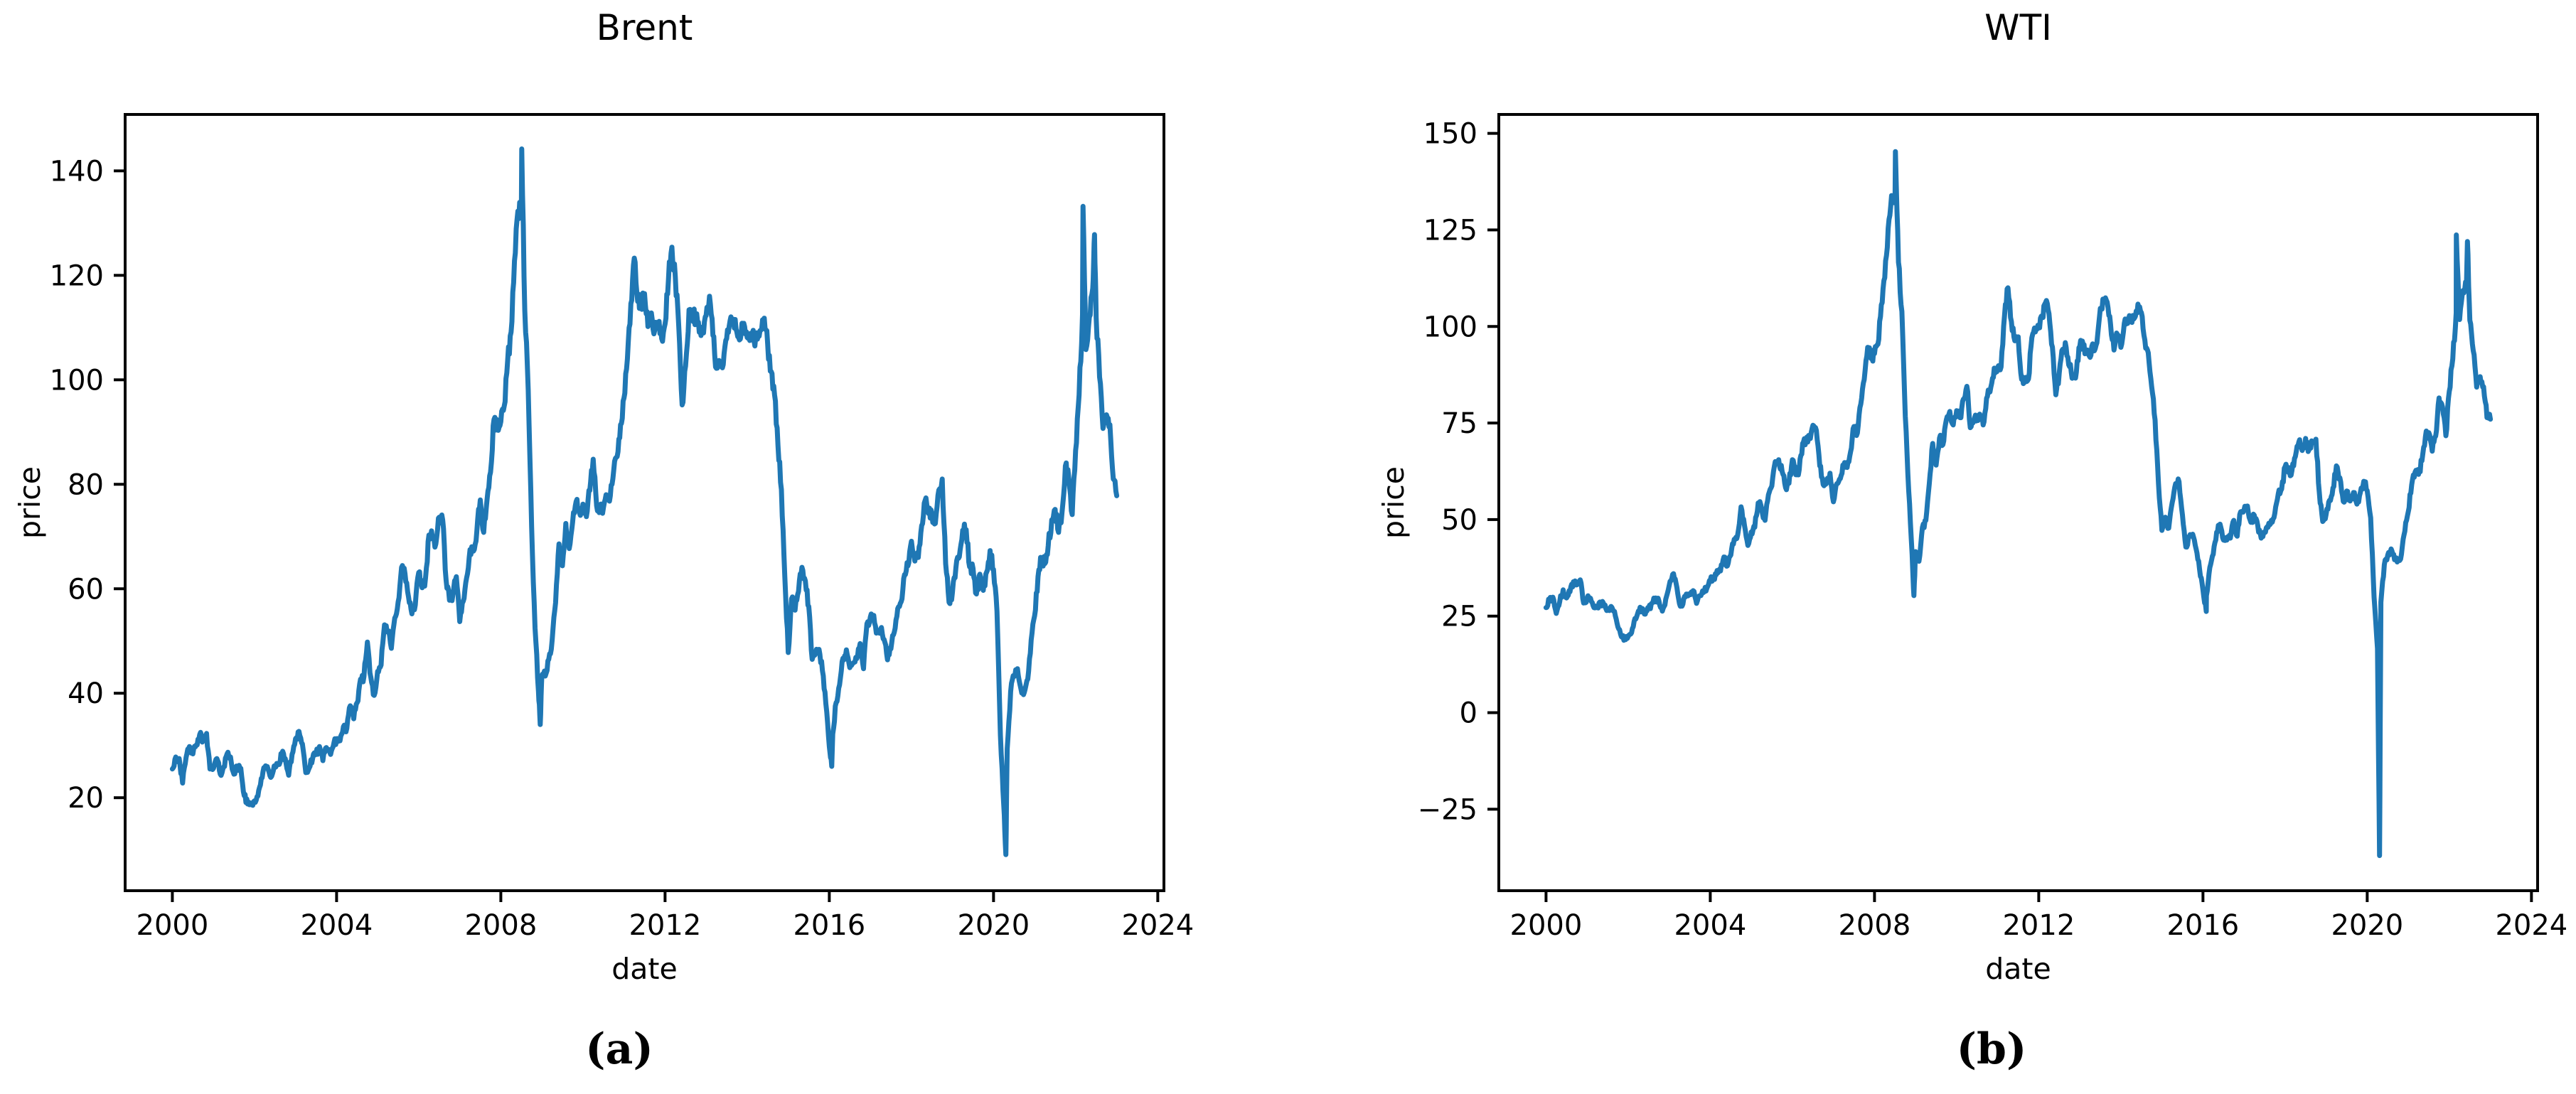 Image resolution: width=2576 pixels, height=1094 pixels. I want to click on y-tick-label: 50, so click(1459, 520).